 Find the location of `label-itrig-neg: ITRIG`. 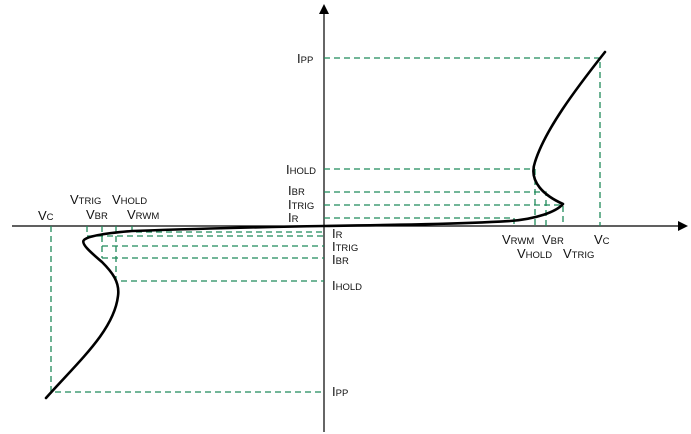

label-itrig-neg: ITRIG is located at coordinates (345, 246).